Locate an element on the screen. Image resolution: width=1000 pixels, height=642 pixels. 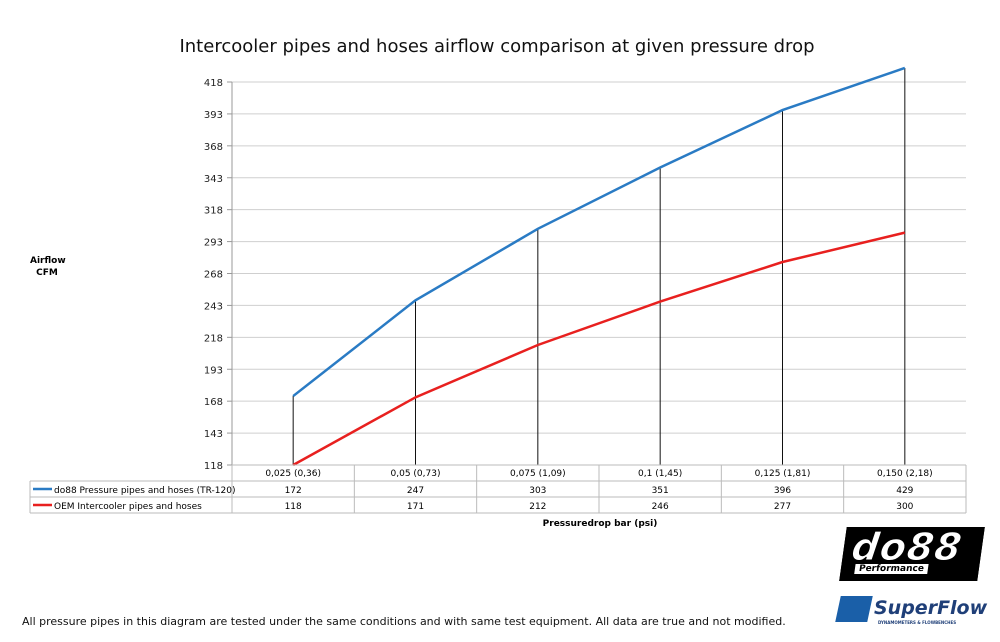
superflow-mark-icon is located at coordinates (854, 609).